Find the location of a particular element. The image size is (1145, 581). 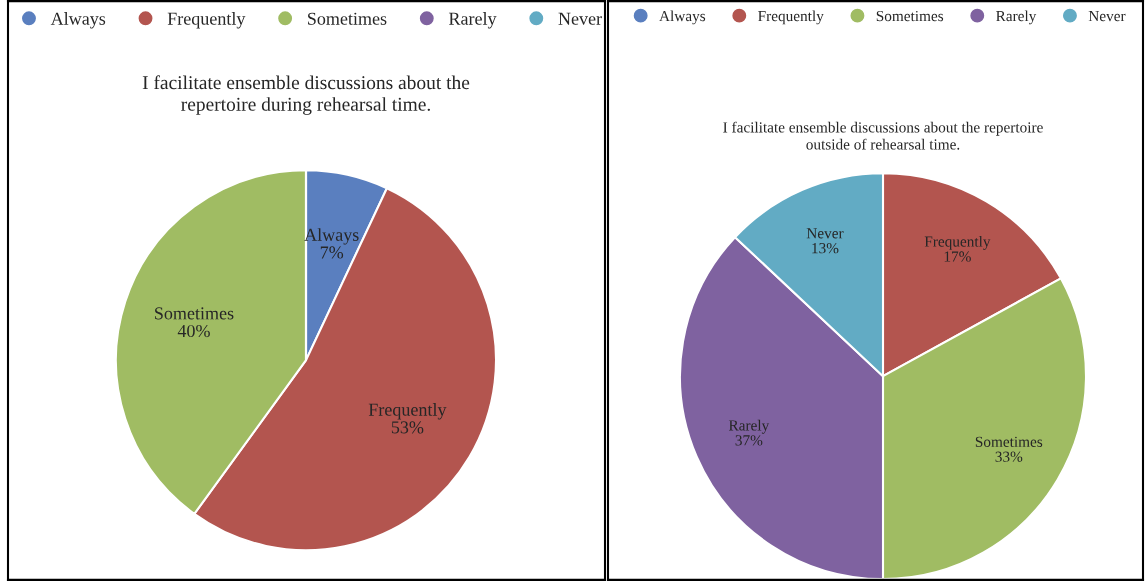

slice-label: Never is located at coordinates (825, 233).